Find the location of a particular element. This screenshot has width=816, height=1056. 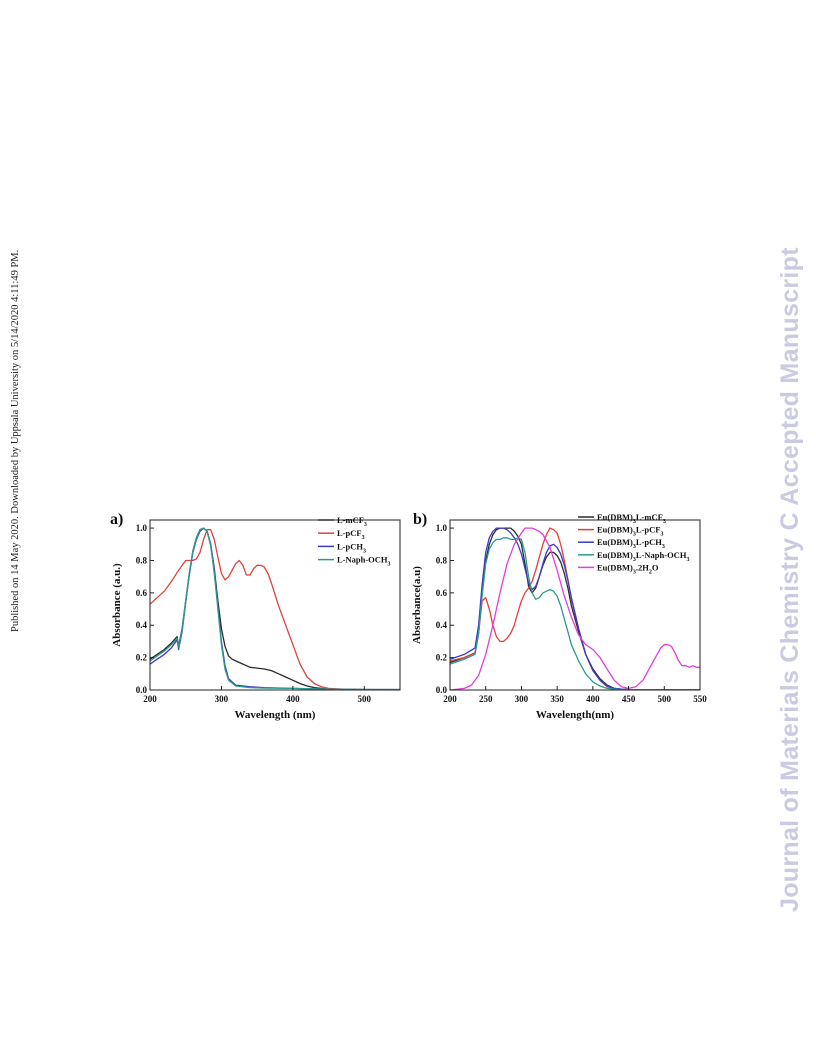

legend-entry-2: Eu(DBM)3L-pCF3 is located at coordinates (630, 531).